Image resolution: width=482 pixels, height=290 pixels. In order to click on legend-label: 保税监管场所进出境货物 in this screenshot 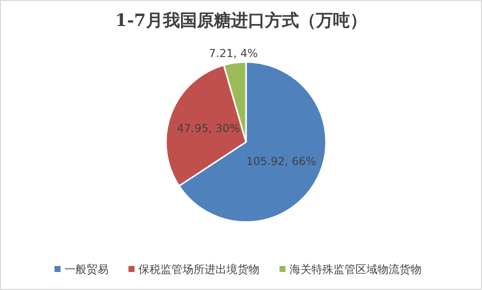, I will do `click(199, 269)`.